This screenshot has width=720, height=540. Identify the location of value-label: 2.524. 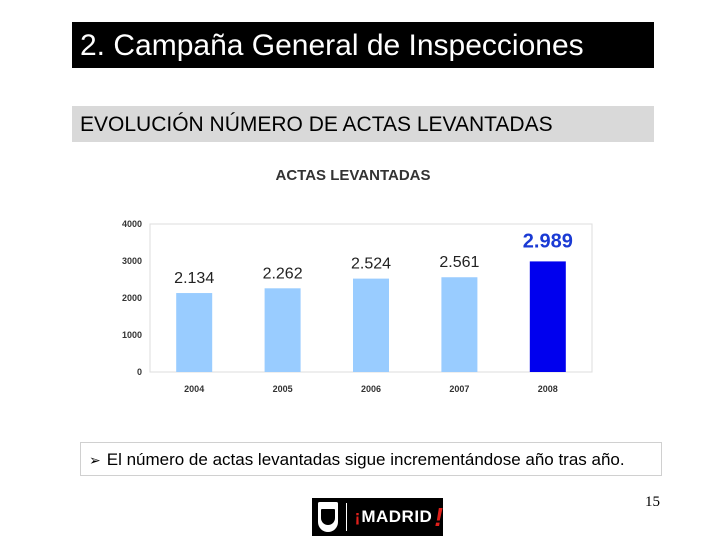
(371, 264).